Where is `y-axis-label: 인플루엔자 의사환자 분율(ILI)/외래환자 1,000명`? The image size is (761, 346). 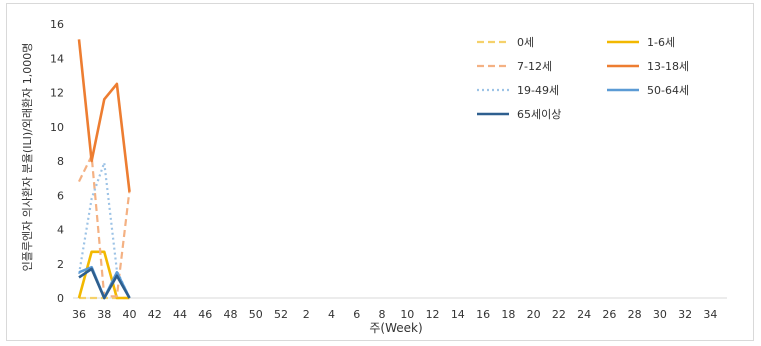 y-axis-label: 인플루엔자 의사환자 분율(ILI)/외래환자 1,000명 is located at coordinates (27, 157).